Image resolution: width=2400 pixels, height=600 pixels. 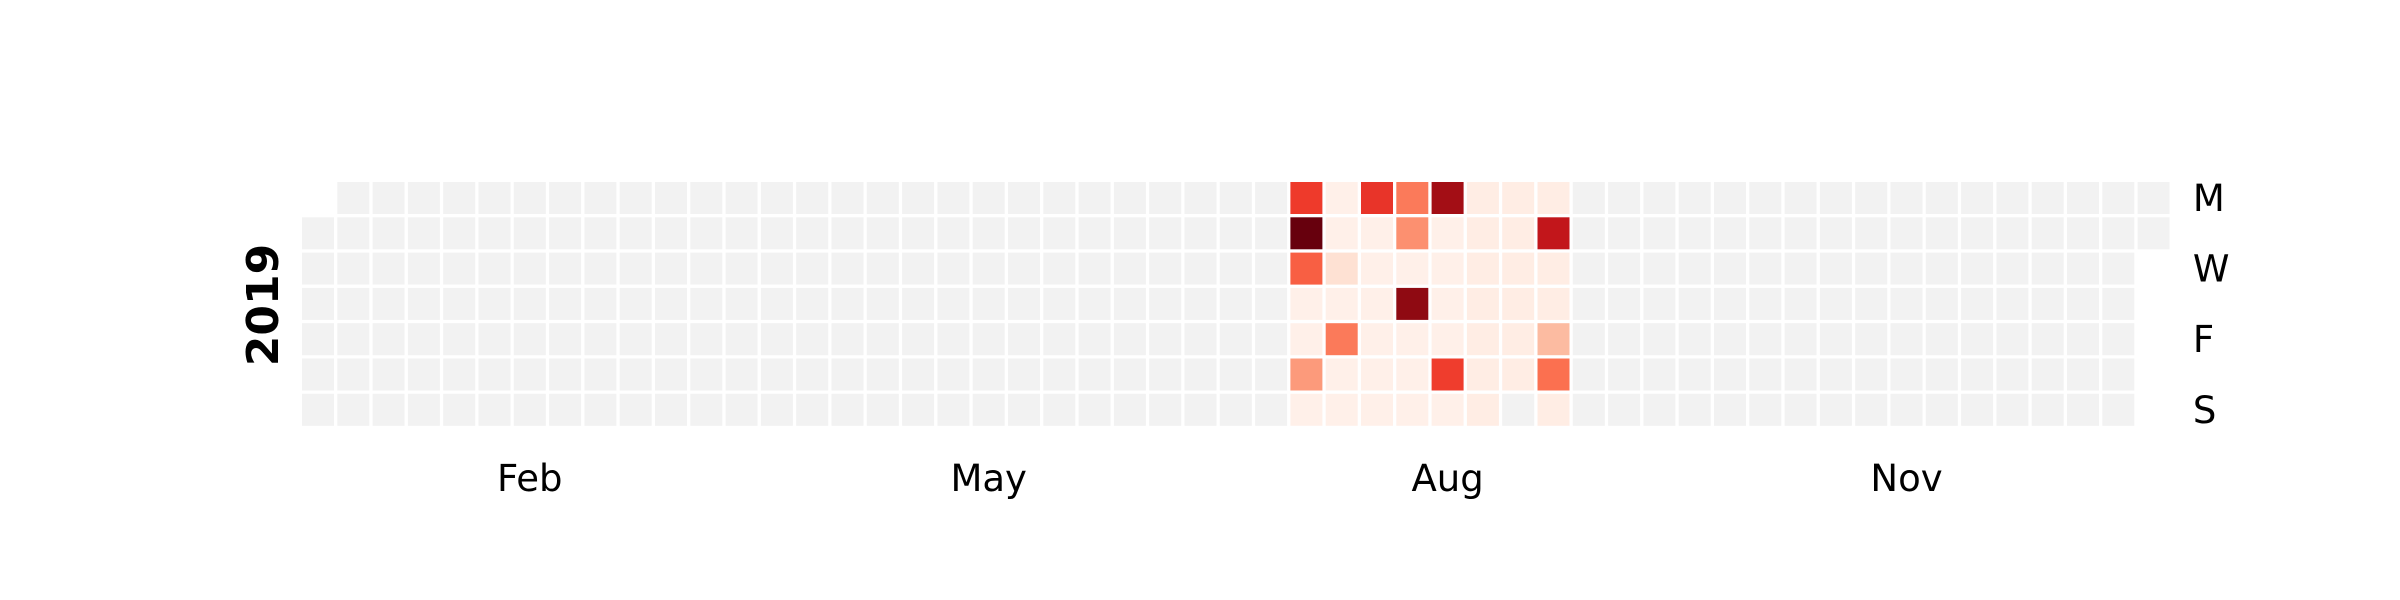 I want to click on month-tick-label: Feb, so click(x=530, y=478).